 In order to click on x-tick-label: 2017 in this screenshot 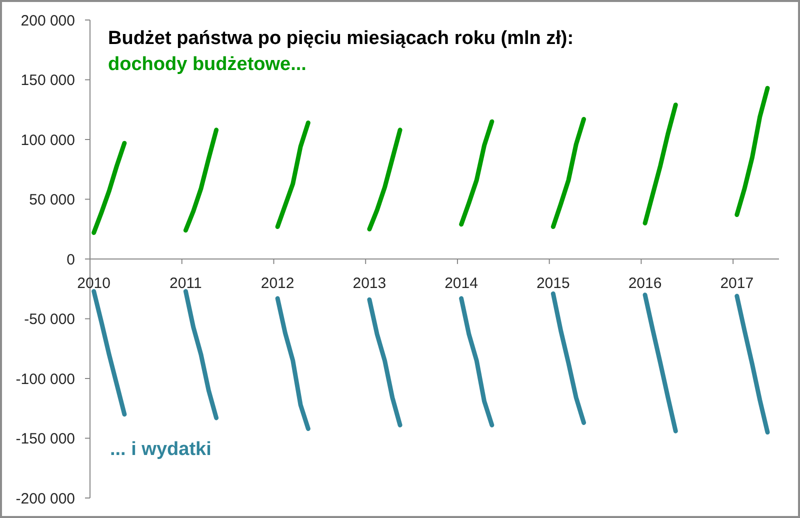, I will do `click(737, 283)`.